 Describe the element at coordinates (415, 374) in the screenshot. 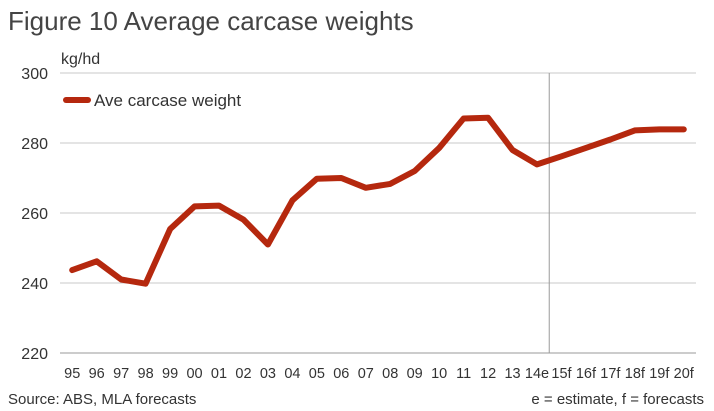

I see `x-tick-label: 09` at that location.